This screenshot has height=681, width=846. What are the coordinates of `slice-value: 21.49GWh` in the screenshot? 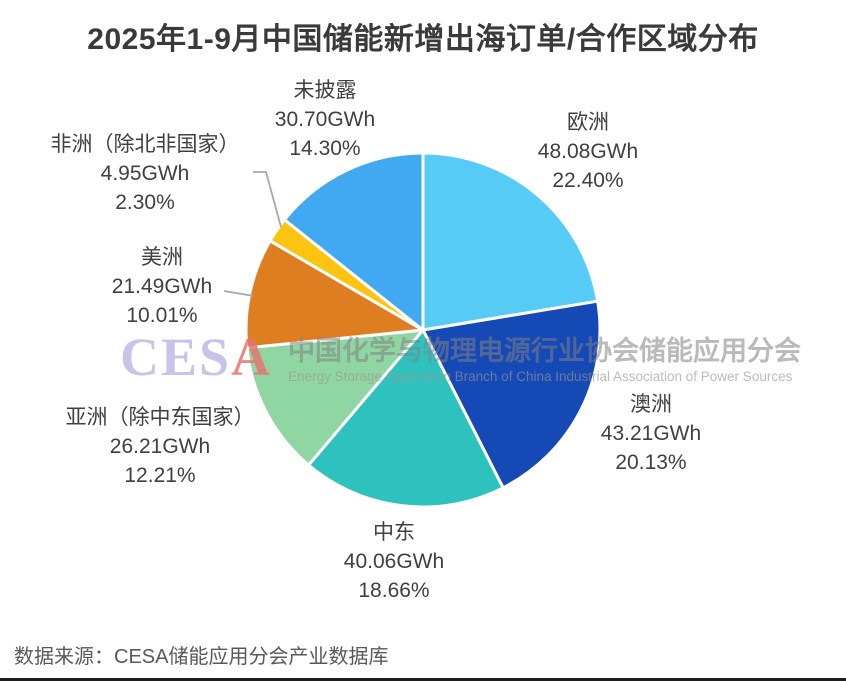 It's located at (162, 286).